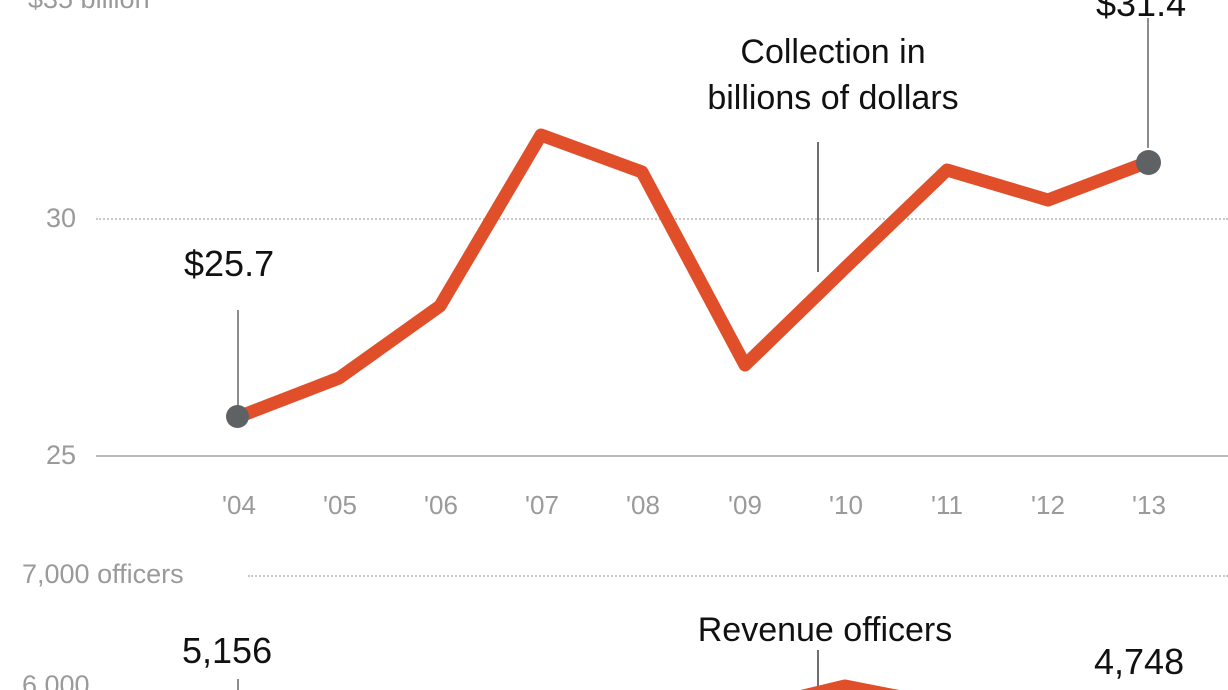 Image resolution: width=1228 pixels, height=690 pixels. Describe the element at coordinates (56, 680) in the screenshot. I see `bottom-chart-ytick-6000: 6,000` at that location.